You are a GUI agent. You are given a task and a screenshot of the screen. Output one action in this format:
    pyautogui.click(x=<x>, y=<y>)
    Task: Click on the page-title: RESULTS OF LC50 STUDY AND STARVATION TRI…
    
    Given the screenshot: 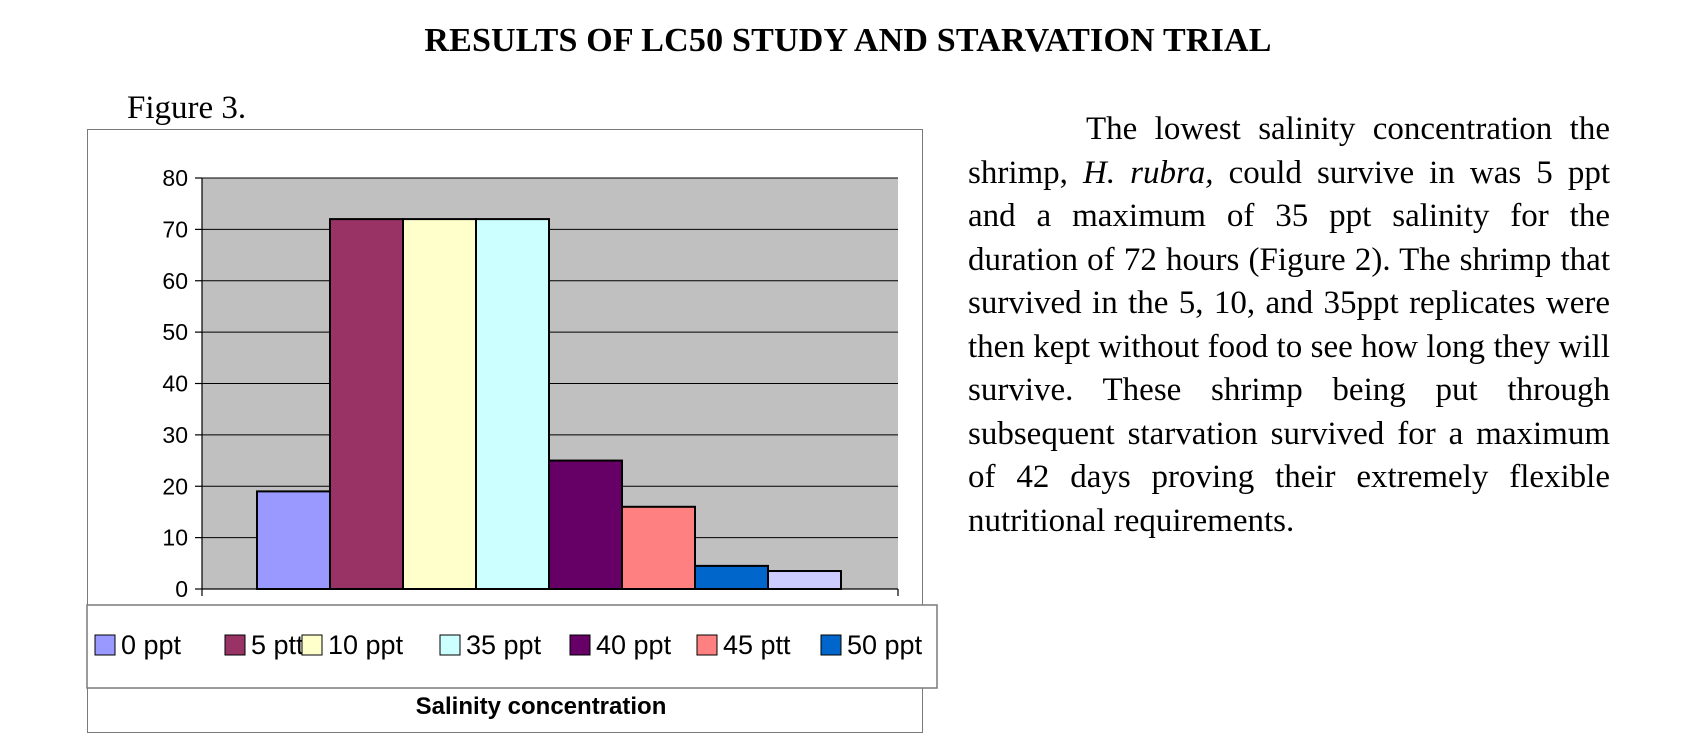 What is the action you would take?
    pyautogui.click(x=848, y=40)
    